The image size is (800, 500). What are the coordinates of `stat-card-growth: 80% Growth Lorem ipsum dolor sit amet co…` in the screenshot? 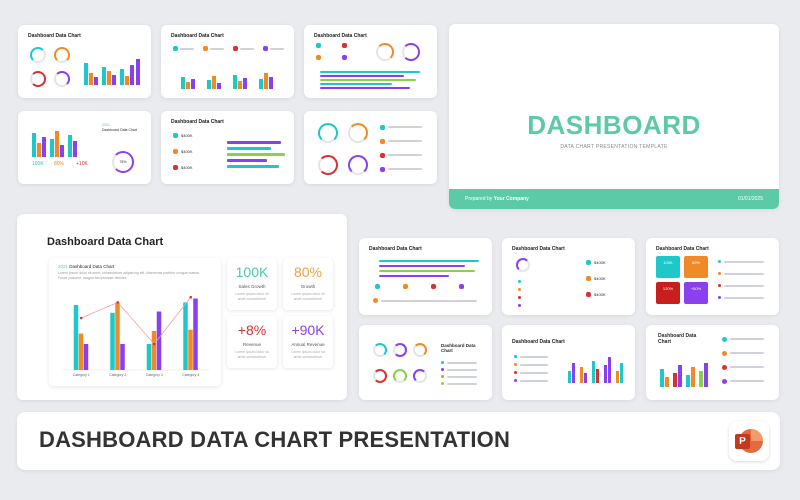 It's located at (308, 284).